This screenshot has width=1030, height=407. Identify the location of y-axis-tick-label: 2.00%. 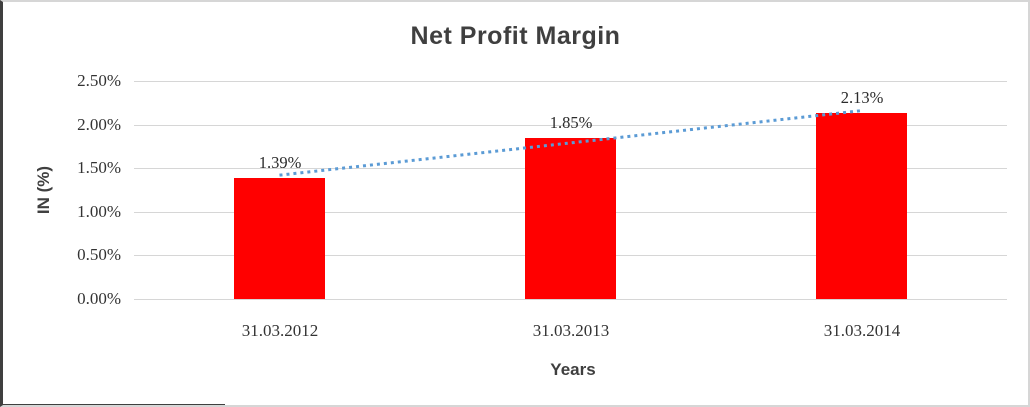
(99, 124).